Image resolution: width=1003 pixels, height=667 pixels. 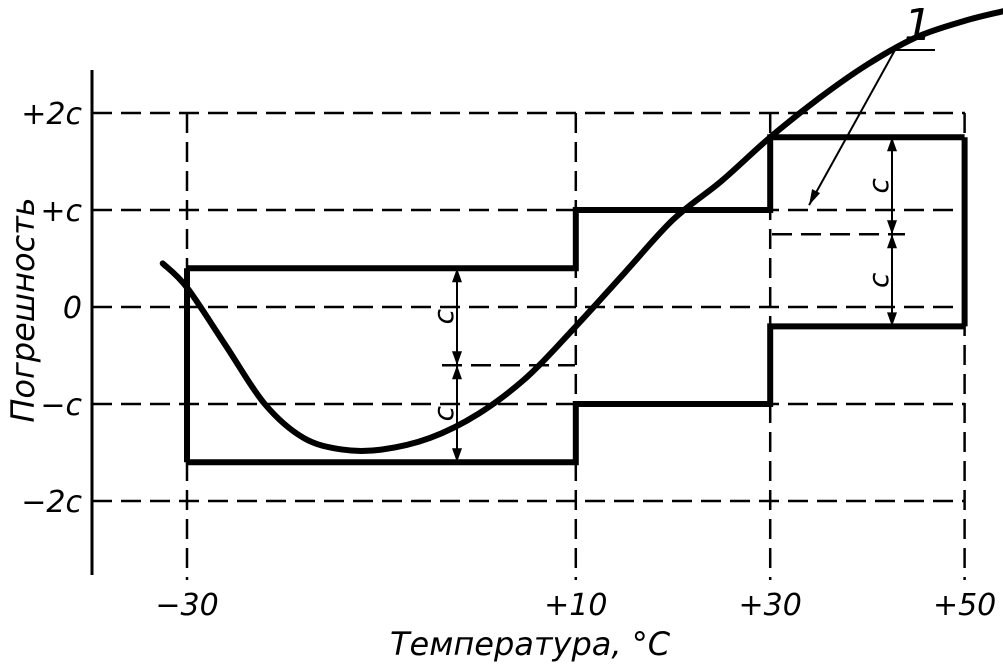 What do you see at coordinates (530, 644) in the screenshot?
I see `x-axis-title: Температура, °C` at bounding box center [530, 644].